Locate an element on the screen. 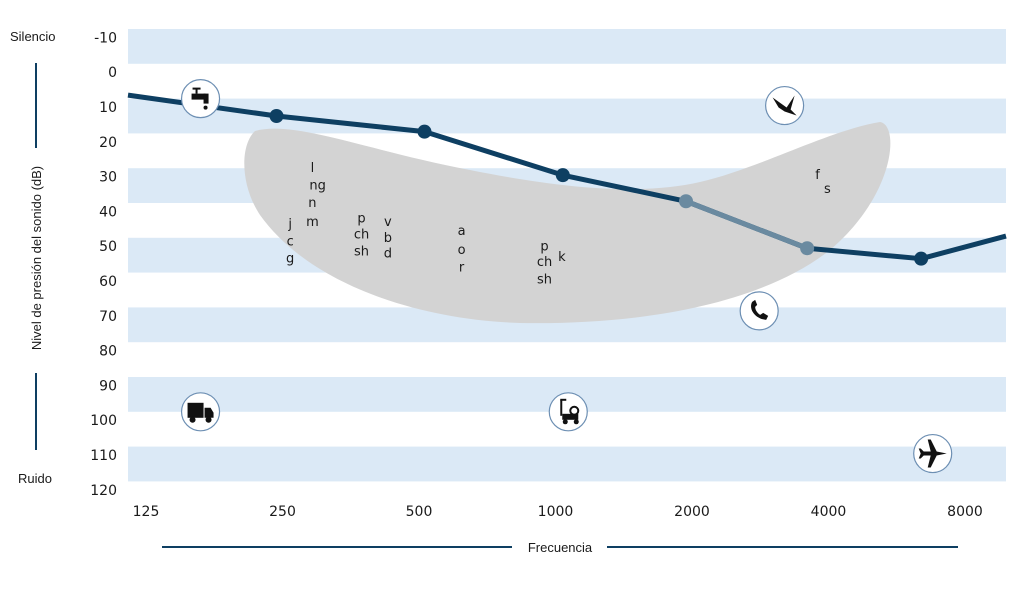 The width and height of the screenshot is (1024, 590). phoneme-label: d is located at coordinates (388, 253).